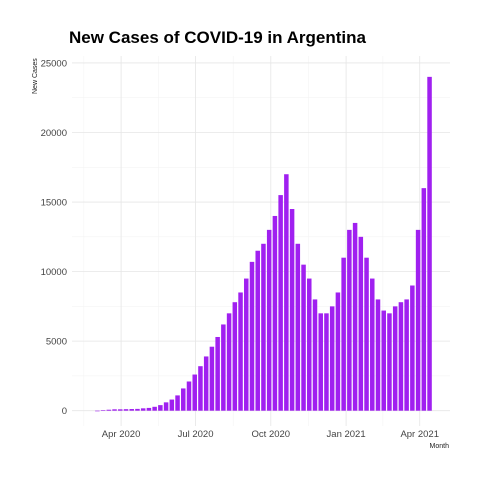  What do you see at coordinates (271, 434) in the screenshot?
I see `x-tick-label: Oct 2020` at bounding box center [271, 434].